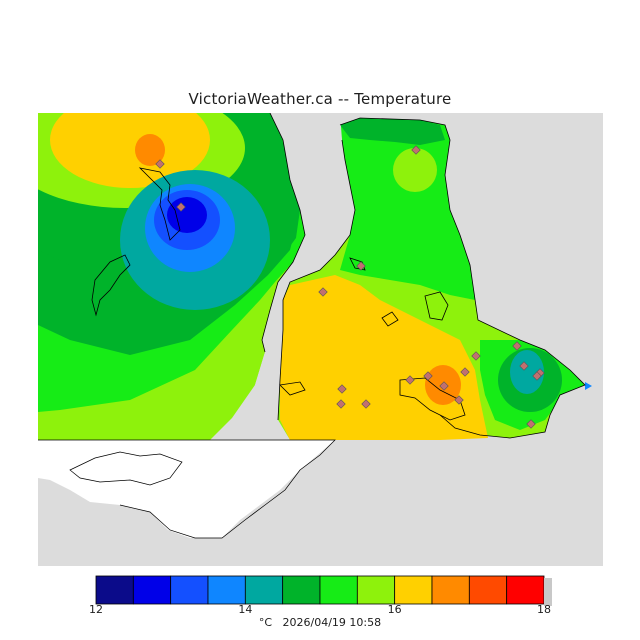  What do you see at coordinates (548, 592) in the screenshot?
I see `legend-shadow` at bounding box center [548, 592].